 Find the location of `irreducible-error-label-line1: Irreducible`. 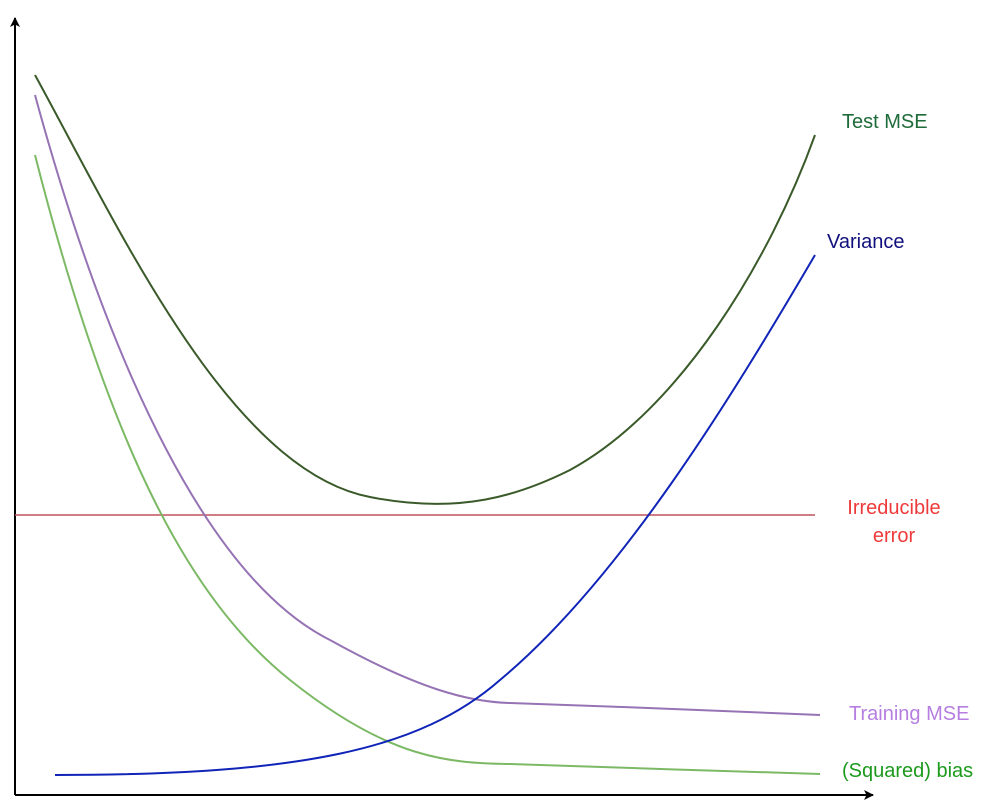

irreducible-error-label-line1: Irreducible is located at coordinates (894, 508).